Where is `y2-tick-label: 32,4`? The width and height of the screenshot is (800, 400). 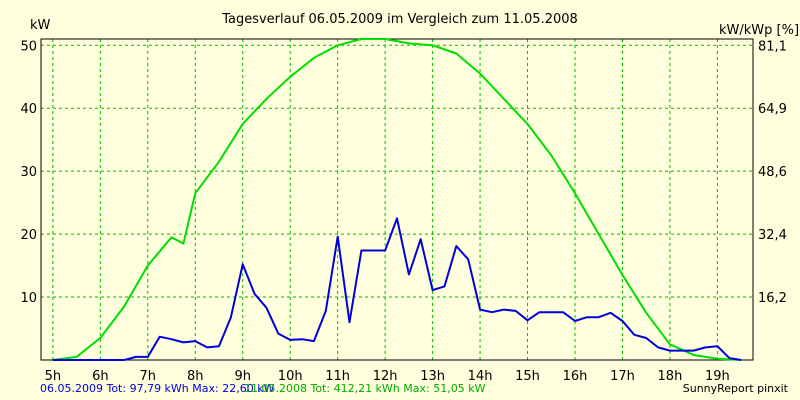 y2-tick-label: 32,4 is located at coordinates (772, 235).